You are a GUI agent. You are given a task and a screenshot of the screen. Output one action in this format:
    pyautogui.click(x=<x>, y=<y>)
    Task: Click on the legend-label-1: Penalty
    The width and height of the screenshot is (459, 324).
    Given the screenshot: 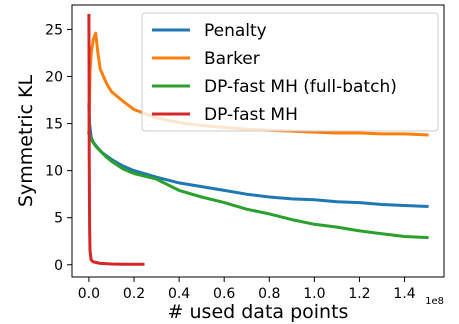 What is the action you would take?
    pyautogui.click(x=235, y=31)
    